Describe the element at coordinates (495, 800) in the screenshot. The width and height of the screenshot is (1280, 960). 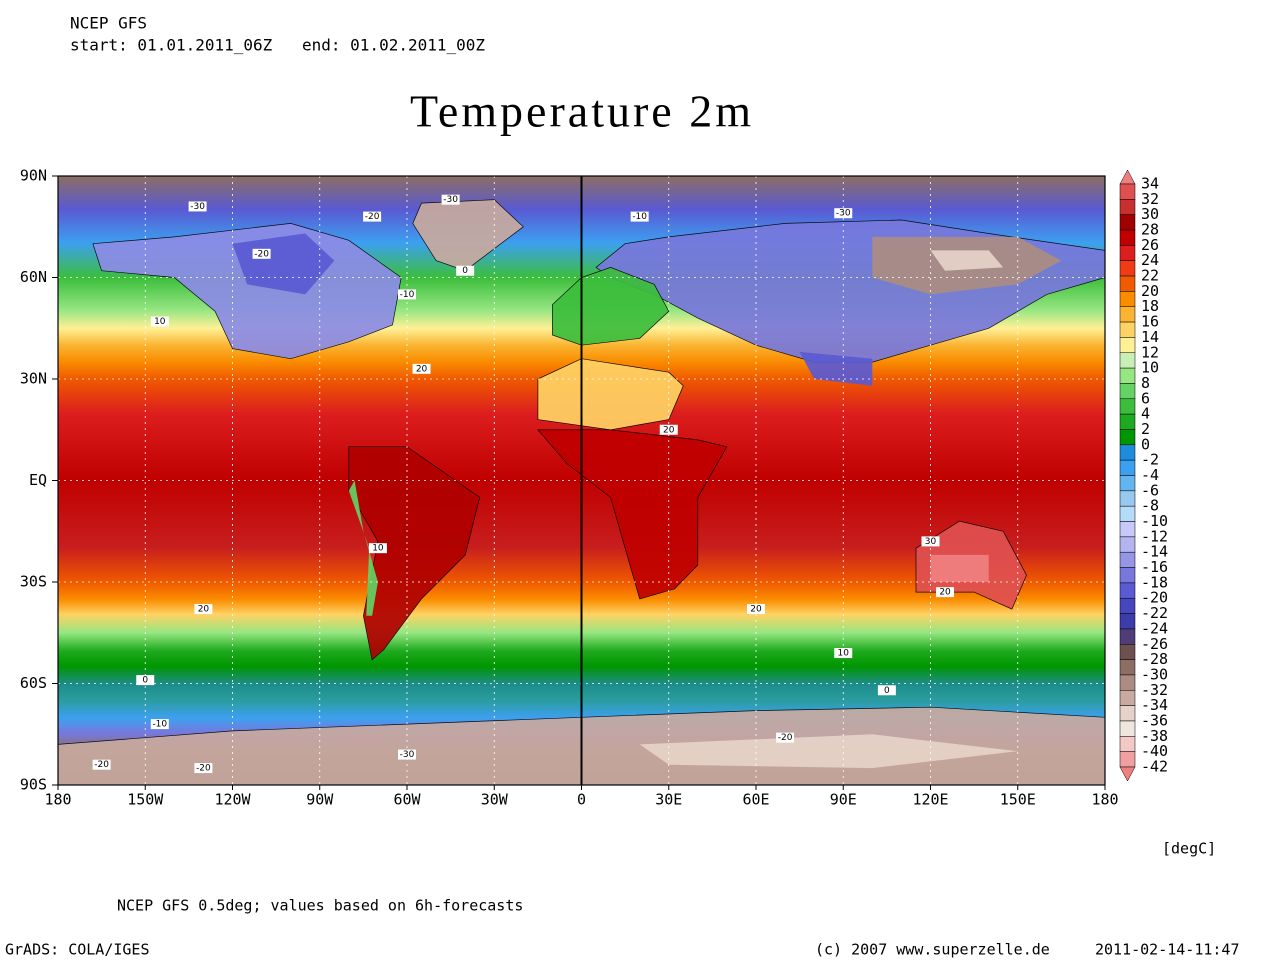
I see `longitude-label: 30W` at that location.